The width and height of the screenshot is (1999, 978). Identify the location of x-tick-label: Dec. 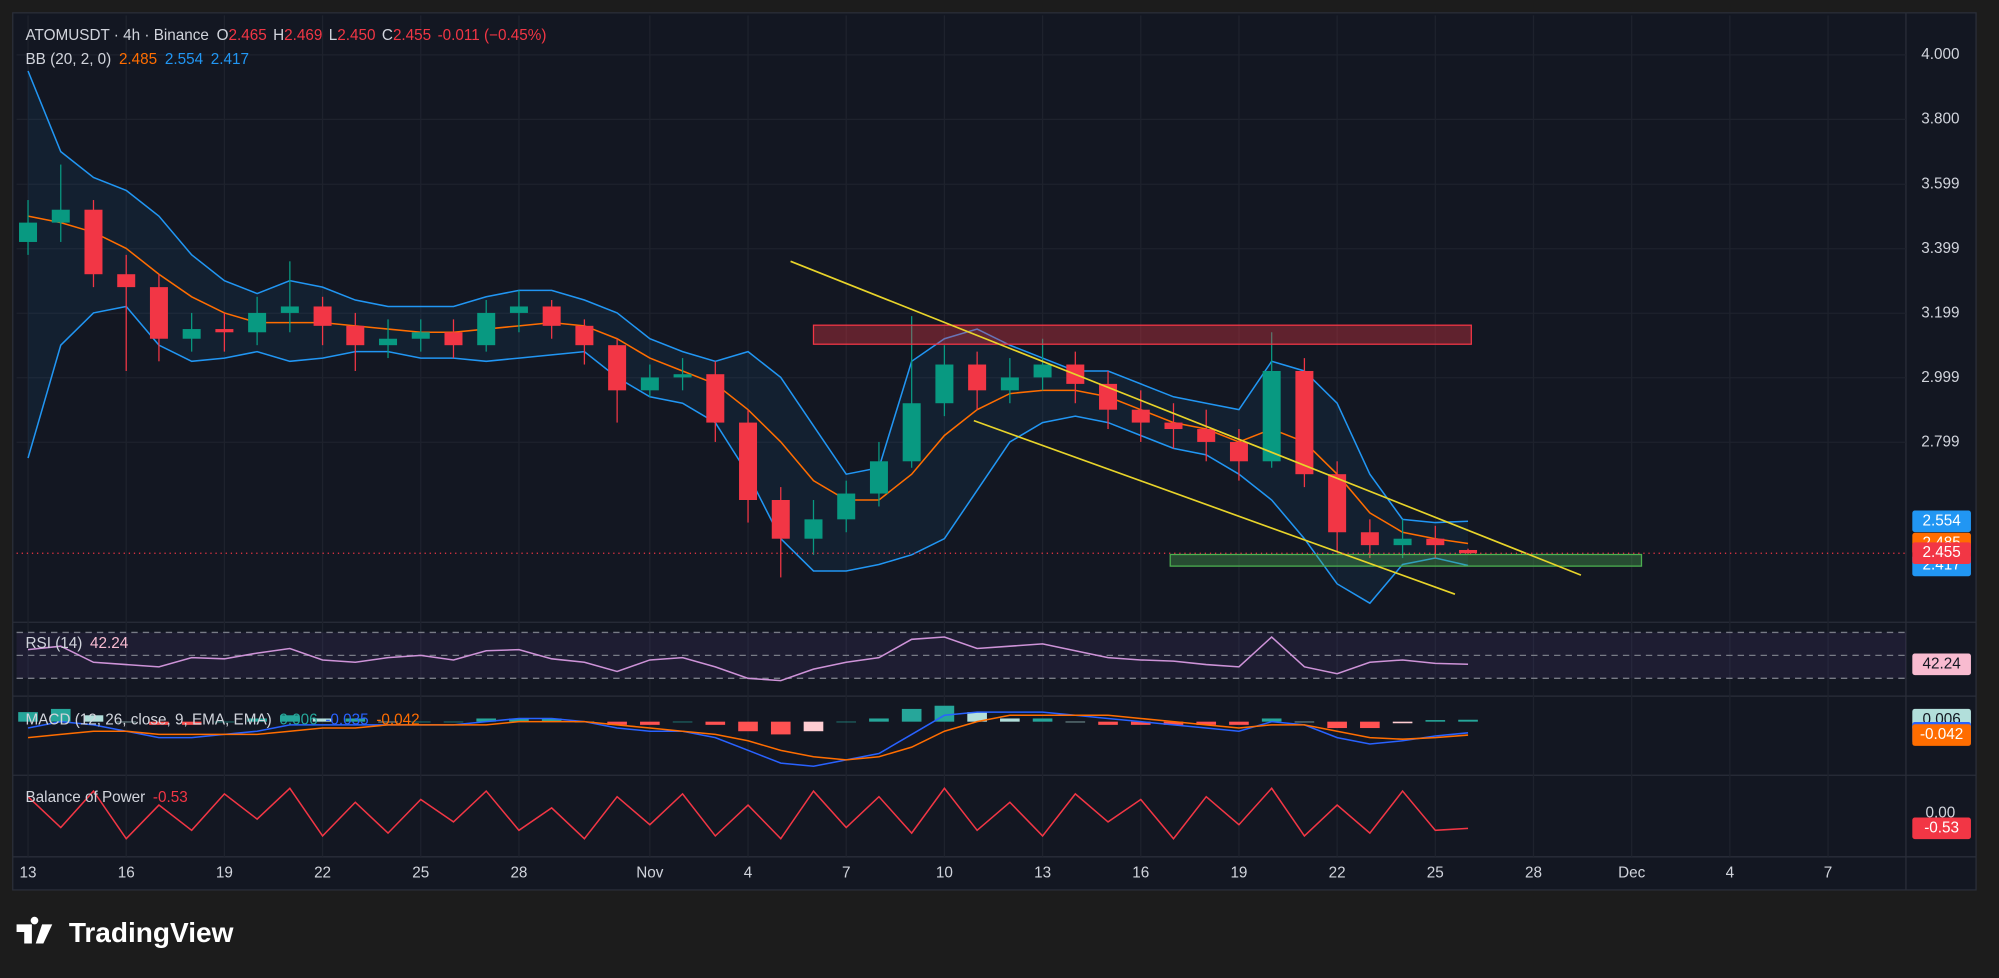
(1632, 872).